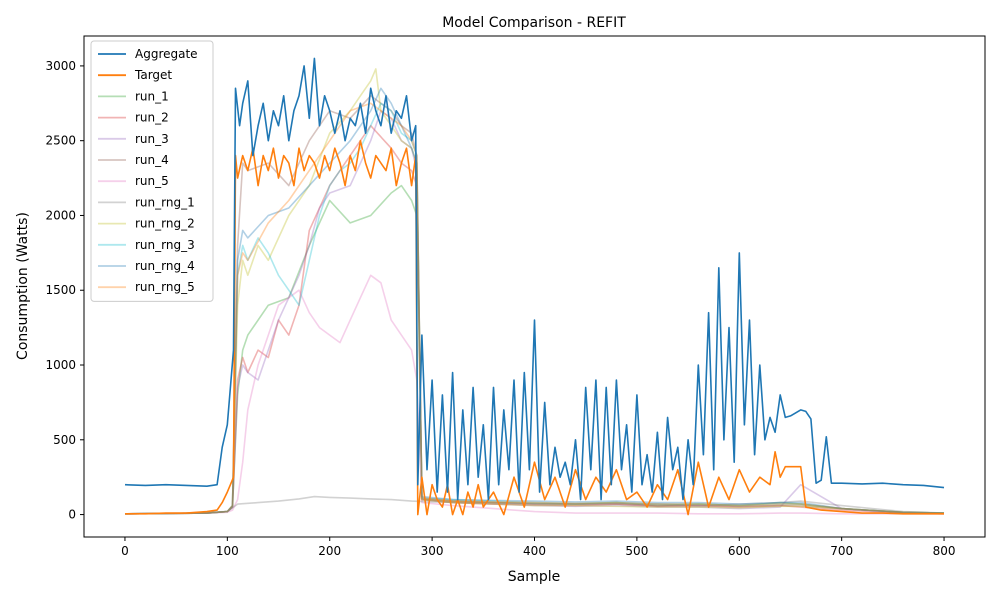  I want to click on y-tick-label: 2500, so click(60, 141).